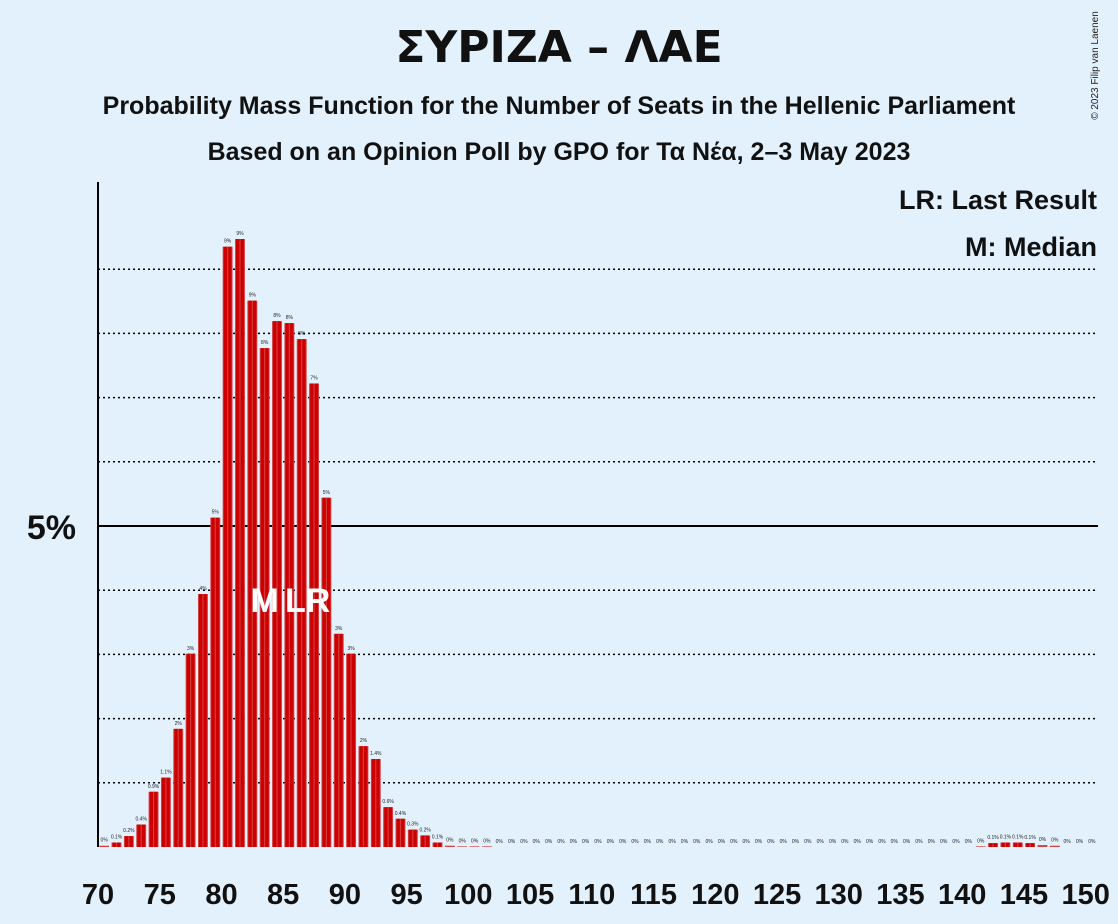 Image resolution: width=1118 pixels, height=924 pixels. Describe the element at coordinates (401, 814) in the screenshot. I see `bar-label-94: 0.4%` at that location.